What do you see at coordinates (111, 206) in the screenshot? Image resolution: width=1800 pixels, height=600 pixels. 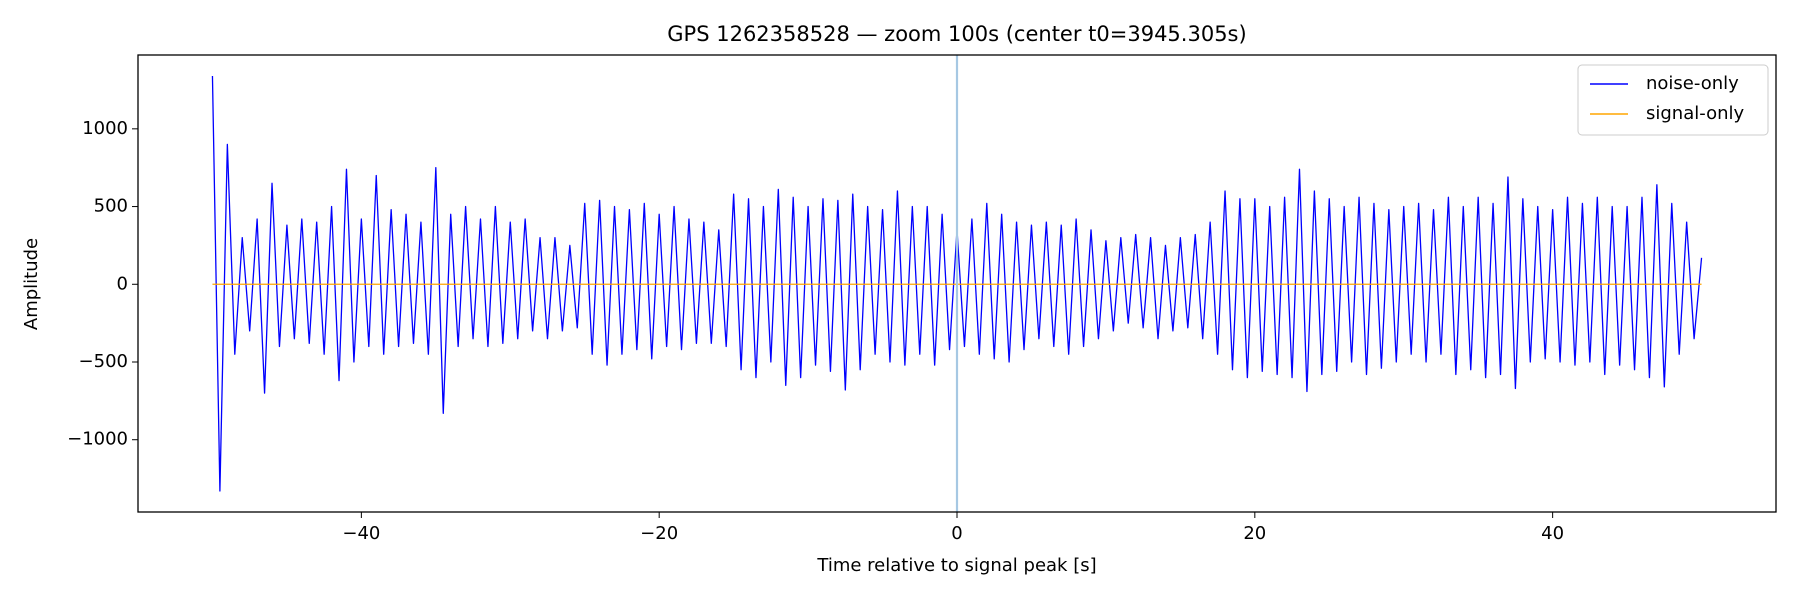 I see `y-tick-label: 500` at bounding box center [111, 206].